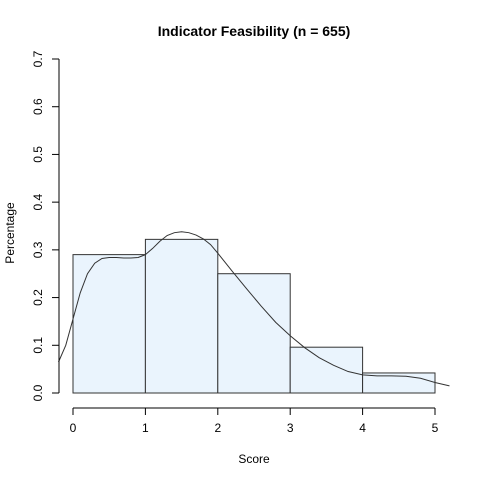  I want to click on y-tick-label-7: 0.7, so click(38, 58).